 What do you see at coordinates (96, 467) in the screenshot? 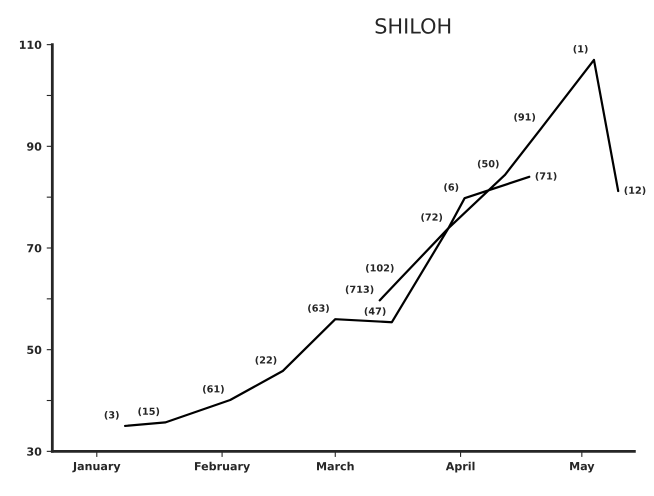
I see `x-tick-label: January` at bounding box center [96, 467].